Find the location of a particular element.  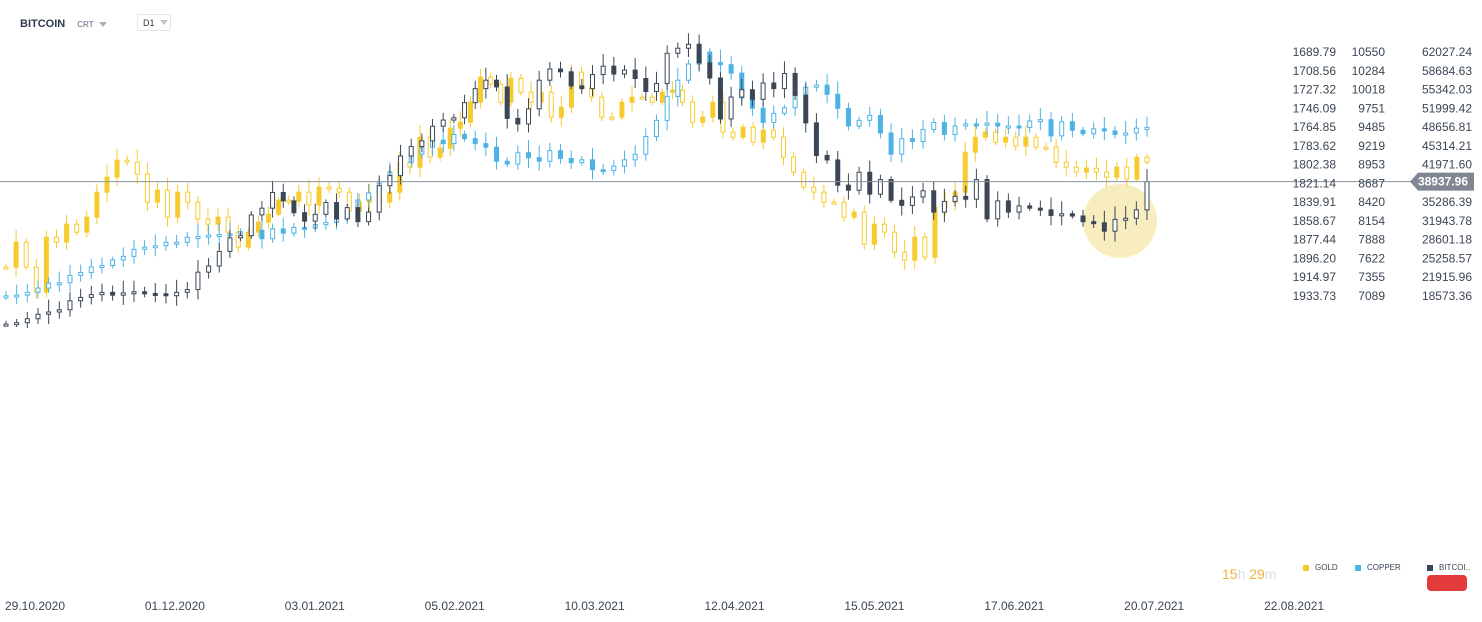

legend-gold-swatch is located at coordinates (1306, 567).